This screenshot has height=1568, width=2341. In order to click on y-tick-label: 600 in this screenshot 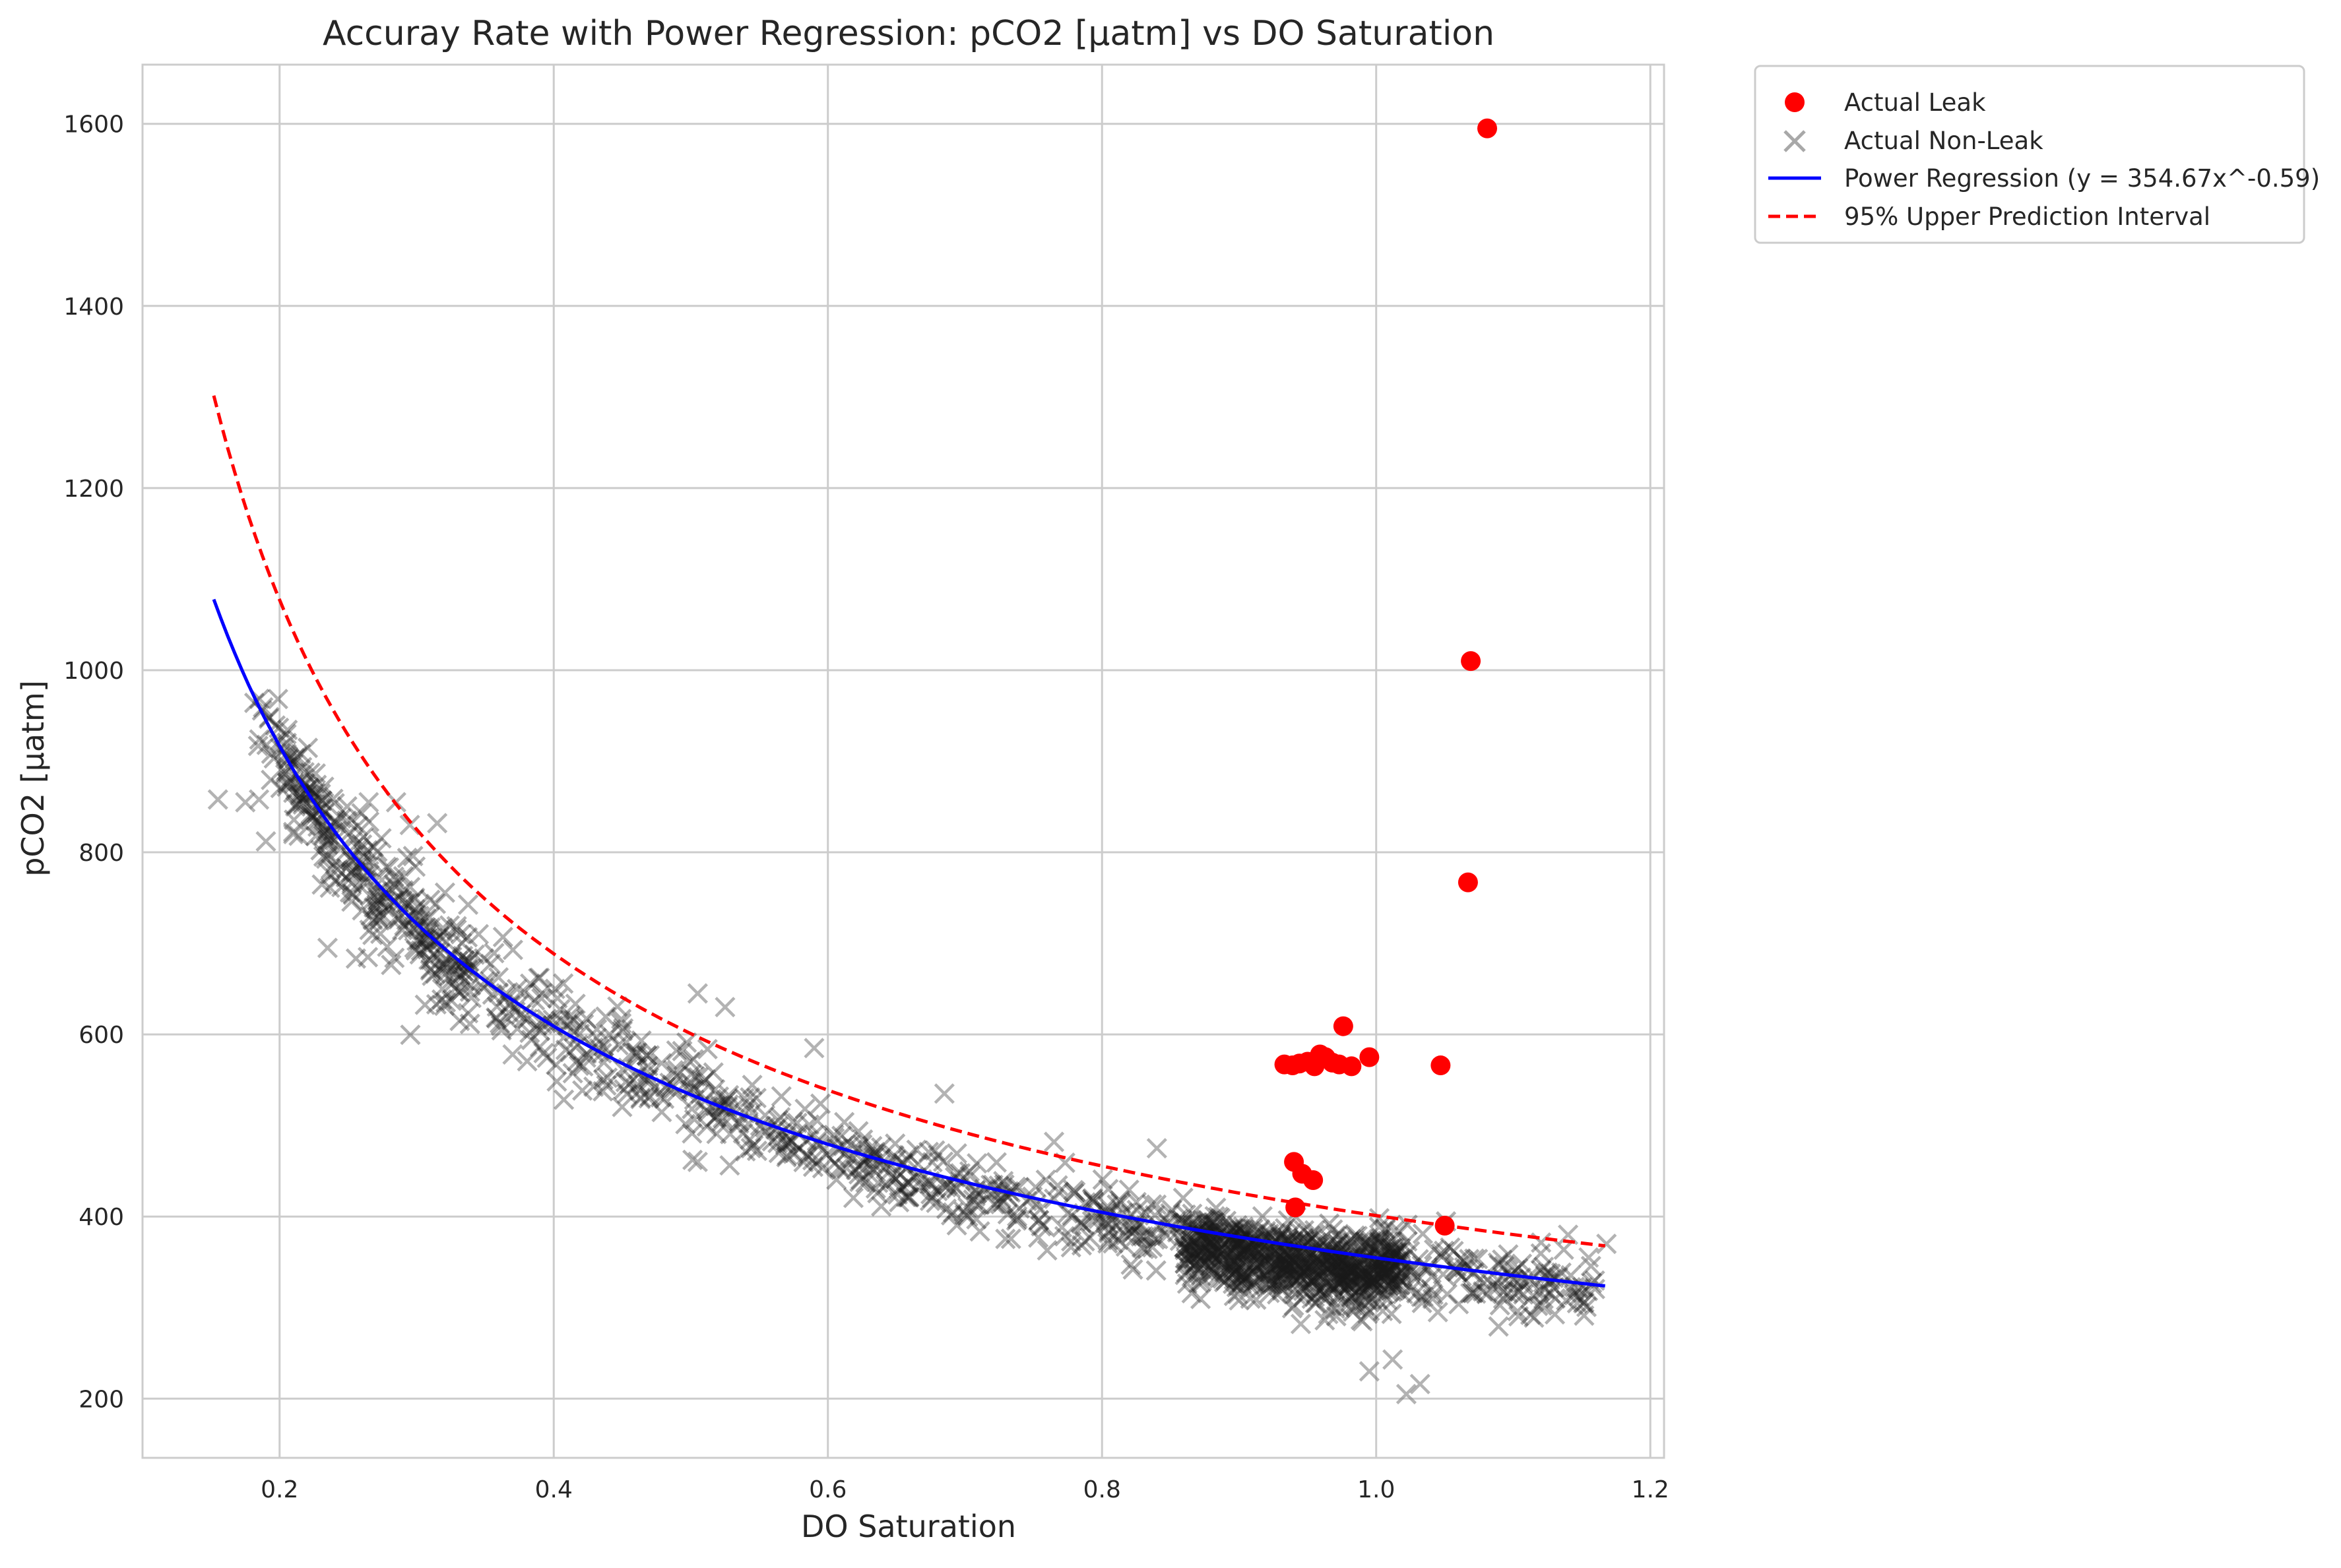, I will do `click(101, 1035)`.